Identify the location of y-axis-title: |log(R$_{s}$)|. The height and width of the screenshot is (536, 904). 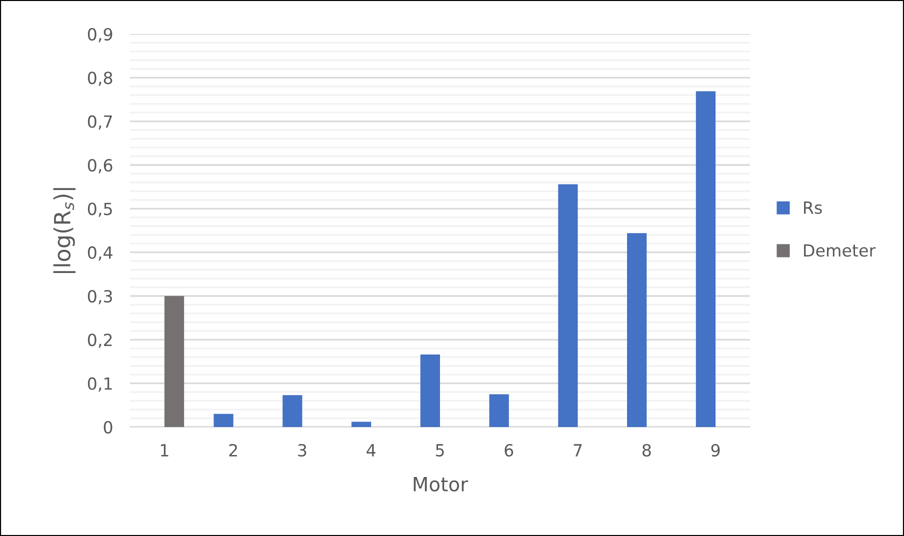
(64, 231).